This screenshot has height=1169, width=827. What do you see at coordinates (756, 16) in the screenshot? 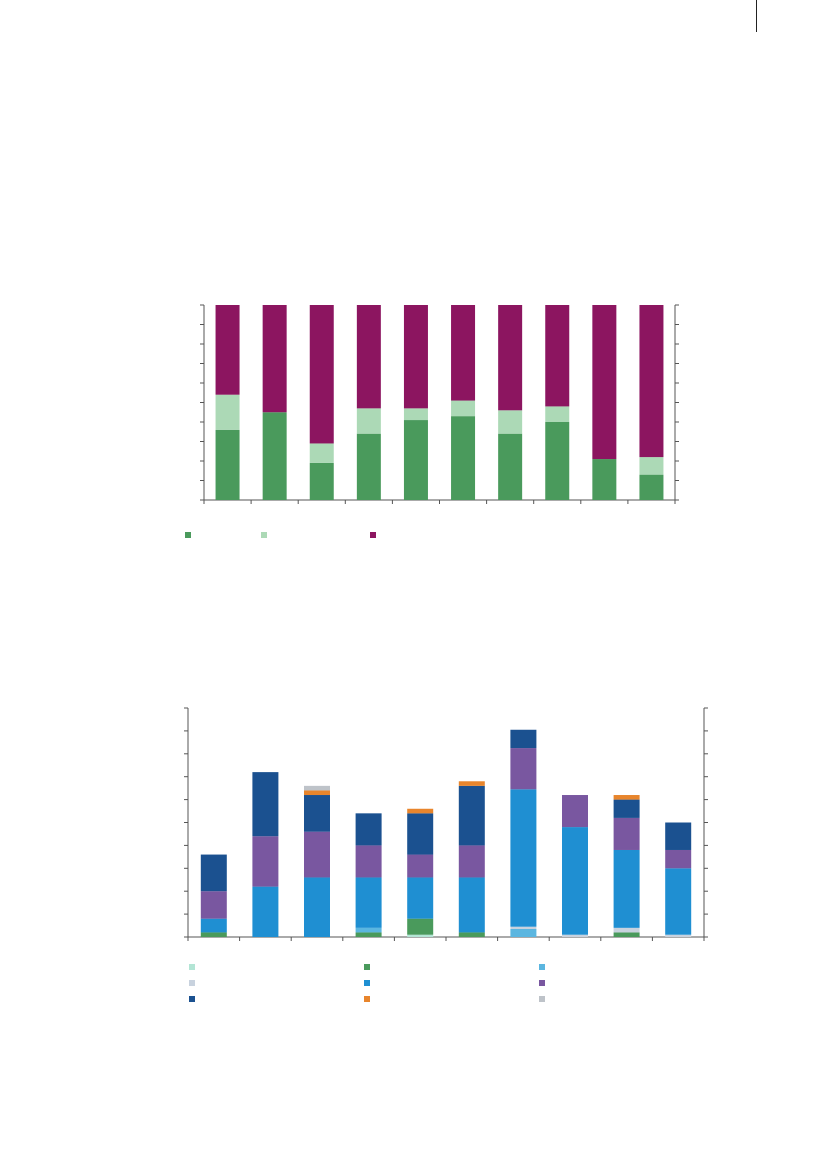
I see `page-rule` at bounding box center [756, 16].